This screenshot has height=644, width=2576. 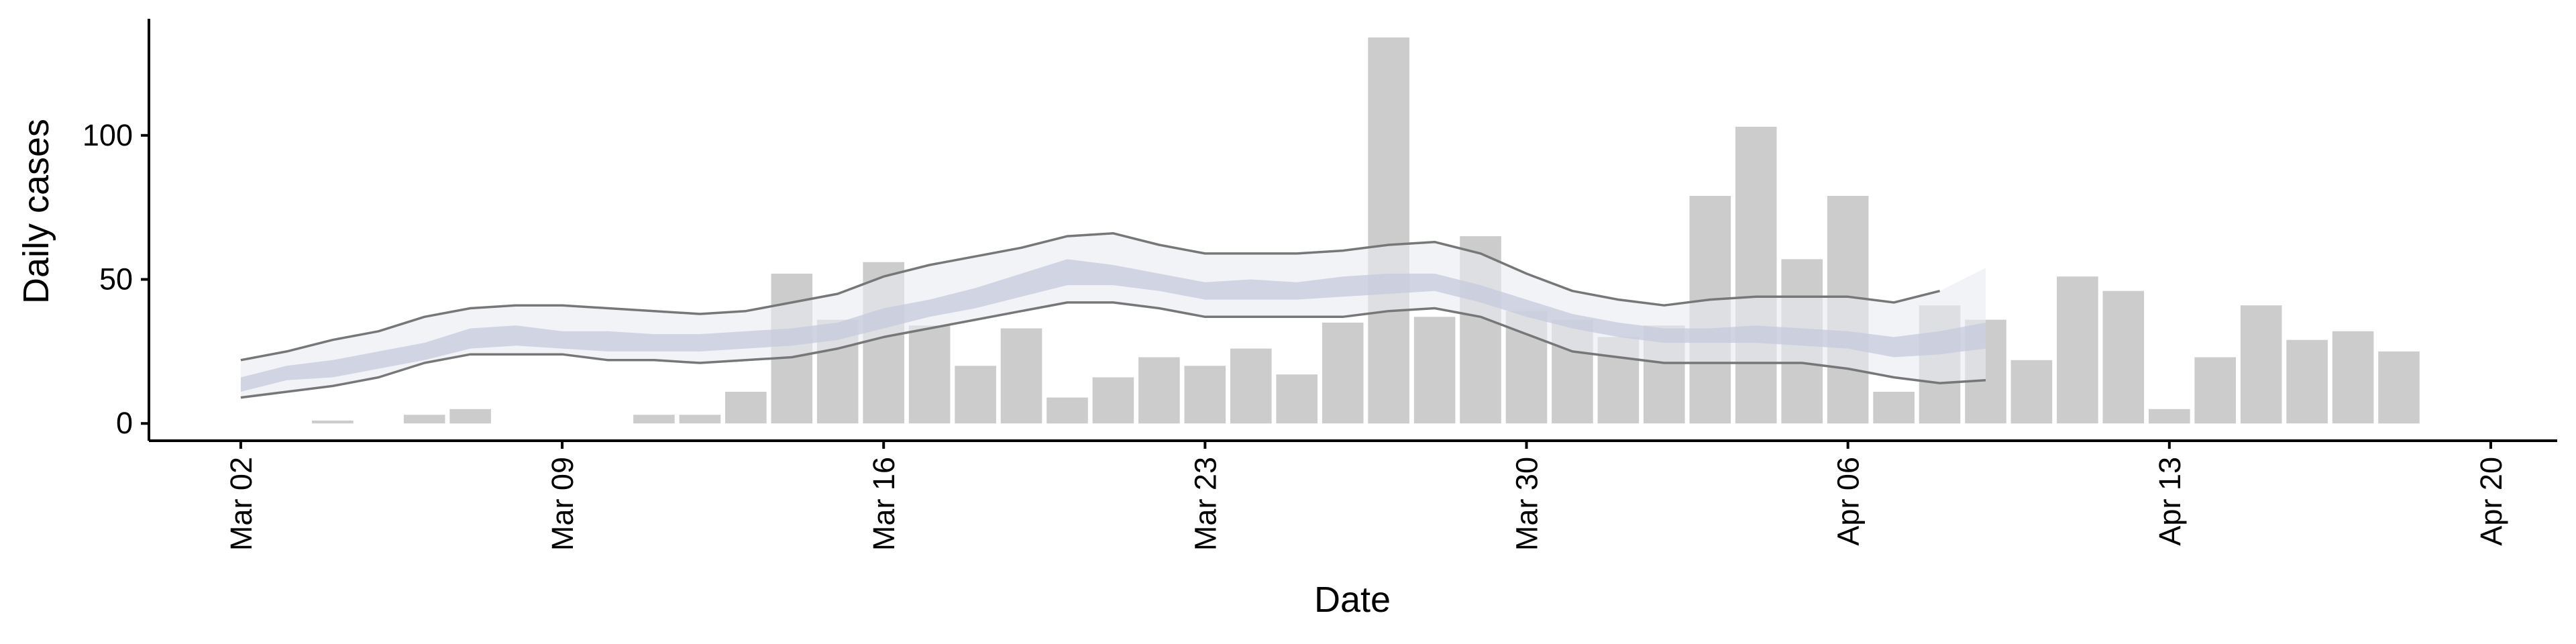 I want to click on x-axis-title: Date, so click(x=1352, y=600).